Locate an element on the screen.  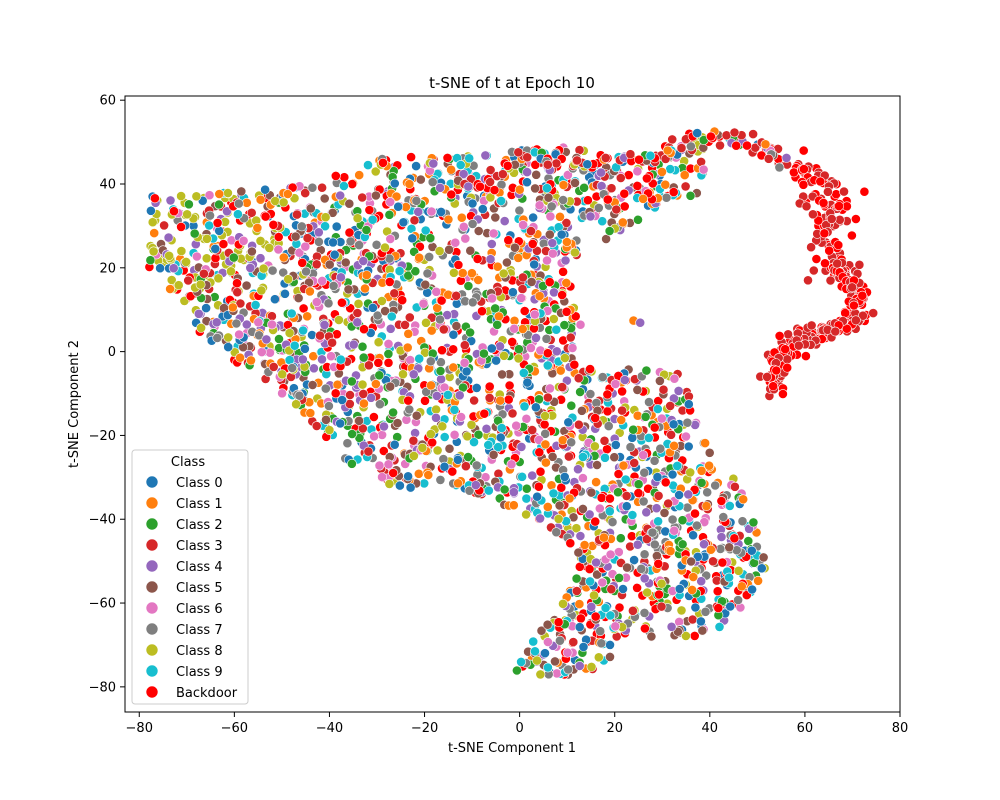
legend-entry: Class 1 is located at coordinates (199, 504).